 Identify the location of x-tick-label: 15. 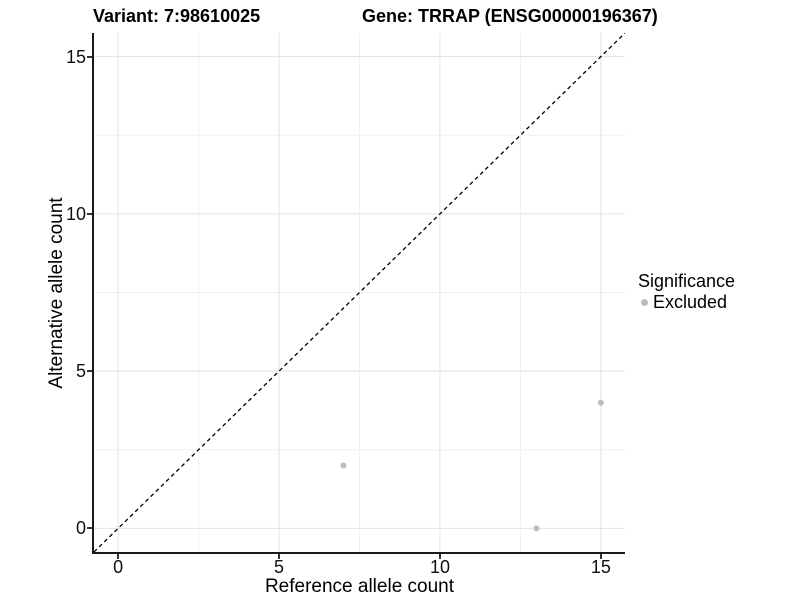
(600, 567).